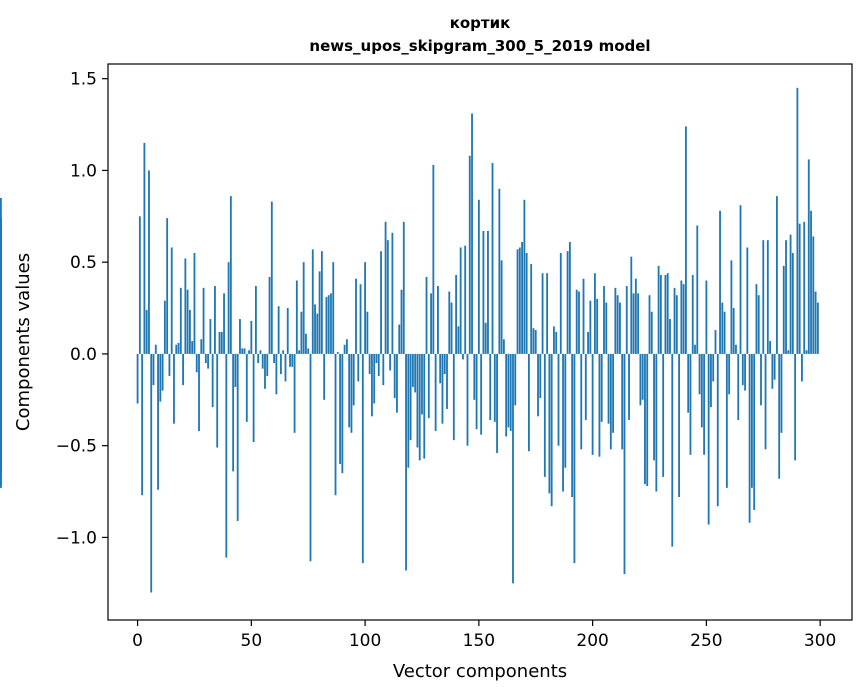 This screenshot has height=696, width=867. Describe the element at coordinates (76, 447) in the screenshot. I see `y-tick-label: −0.5` at that location.